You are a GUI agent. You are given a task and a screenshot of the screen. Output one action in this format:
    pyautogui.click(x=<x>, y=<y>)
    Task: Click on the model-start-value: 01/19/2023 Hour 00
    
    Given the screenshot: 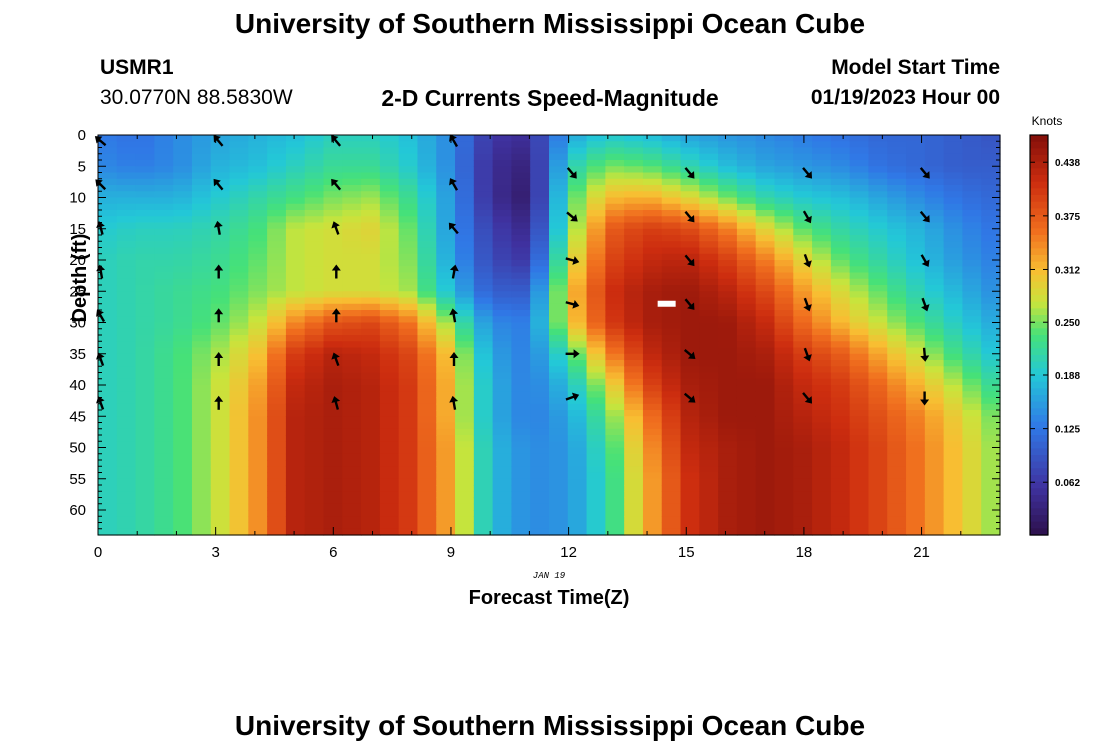 What is the action you would take?
    pyautogui.click(x=905, y=97)
    